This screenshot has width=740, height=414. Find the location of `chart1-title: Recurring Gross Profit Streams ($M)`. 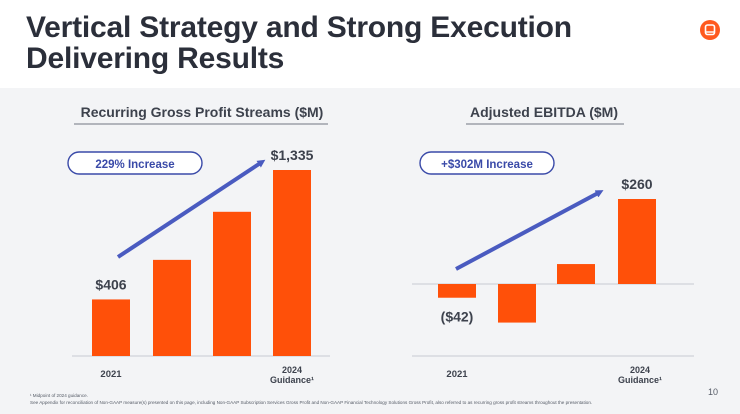

chart1-title: Recurring Gross Profit Streams ($M) is located at coordinates (202, 112).